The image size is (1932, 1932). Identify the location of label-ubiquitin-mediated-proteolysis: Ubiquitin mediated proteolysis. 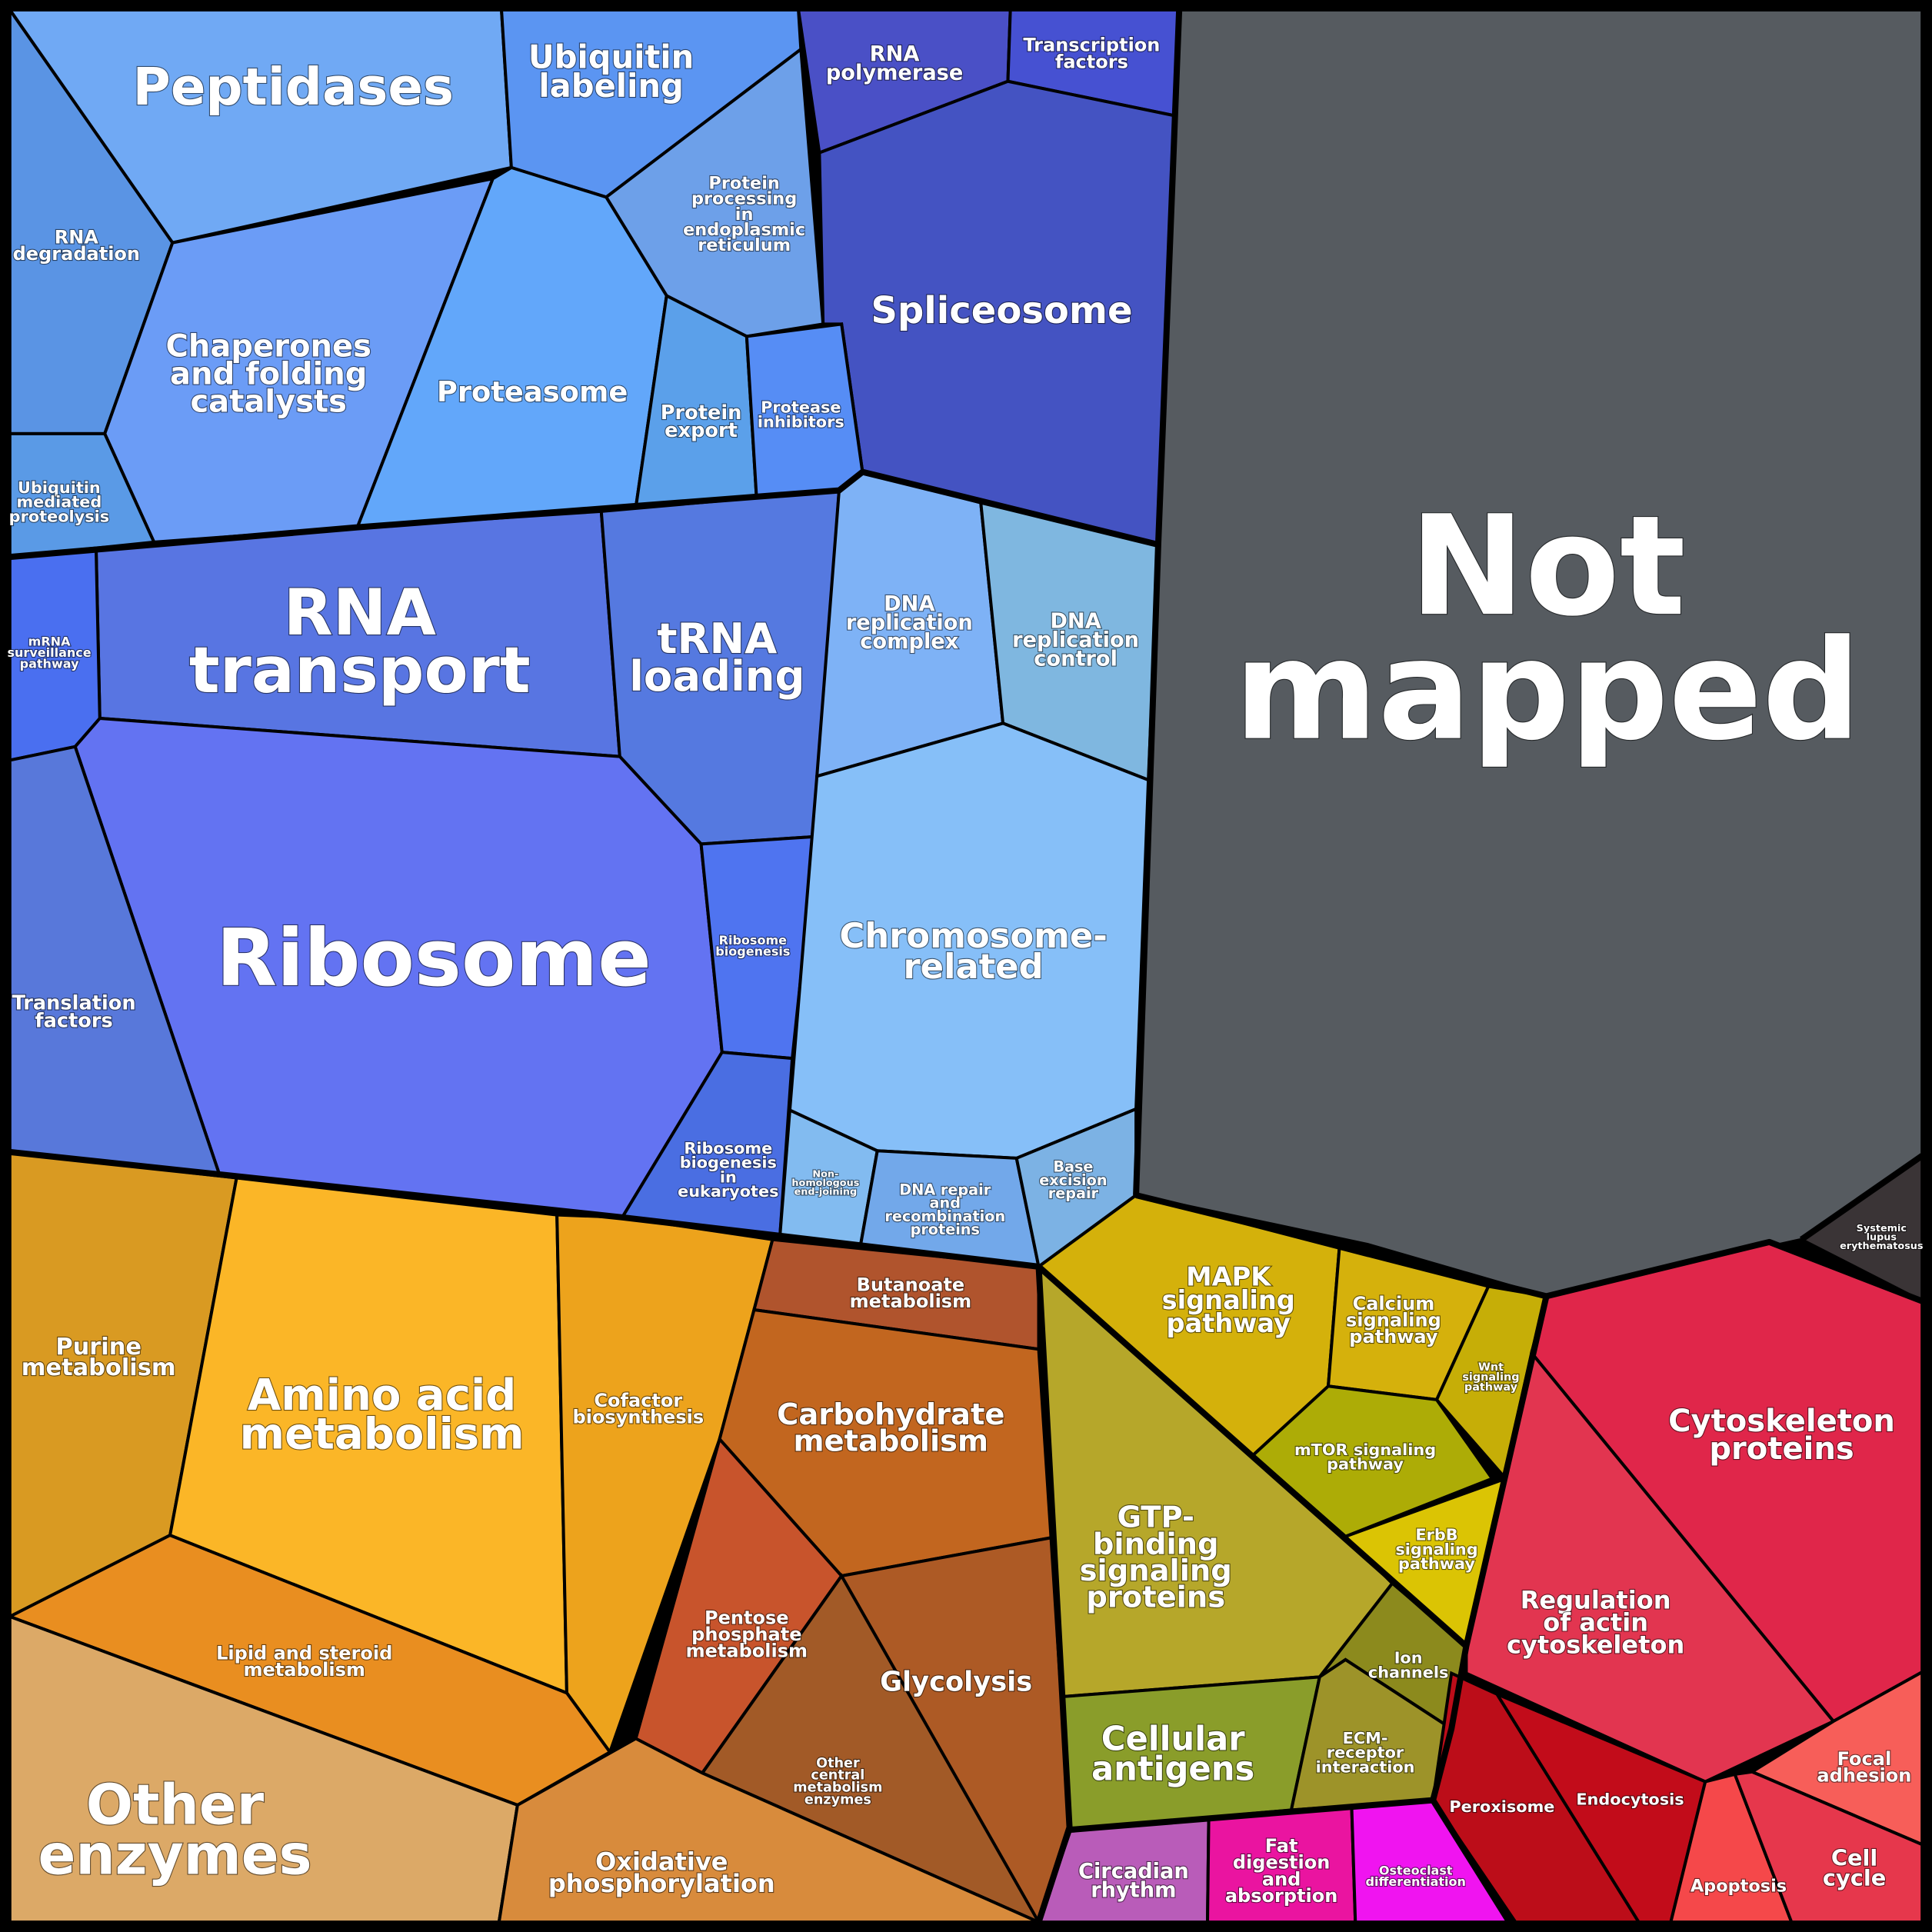
(59, 501).